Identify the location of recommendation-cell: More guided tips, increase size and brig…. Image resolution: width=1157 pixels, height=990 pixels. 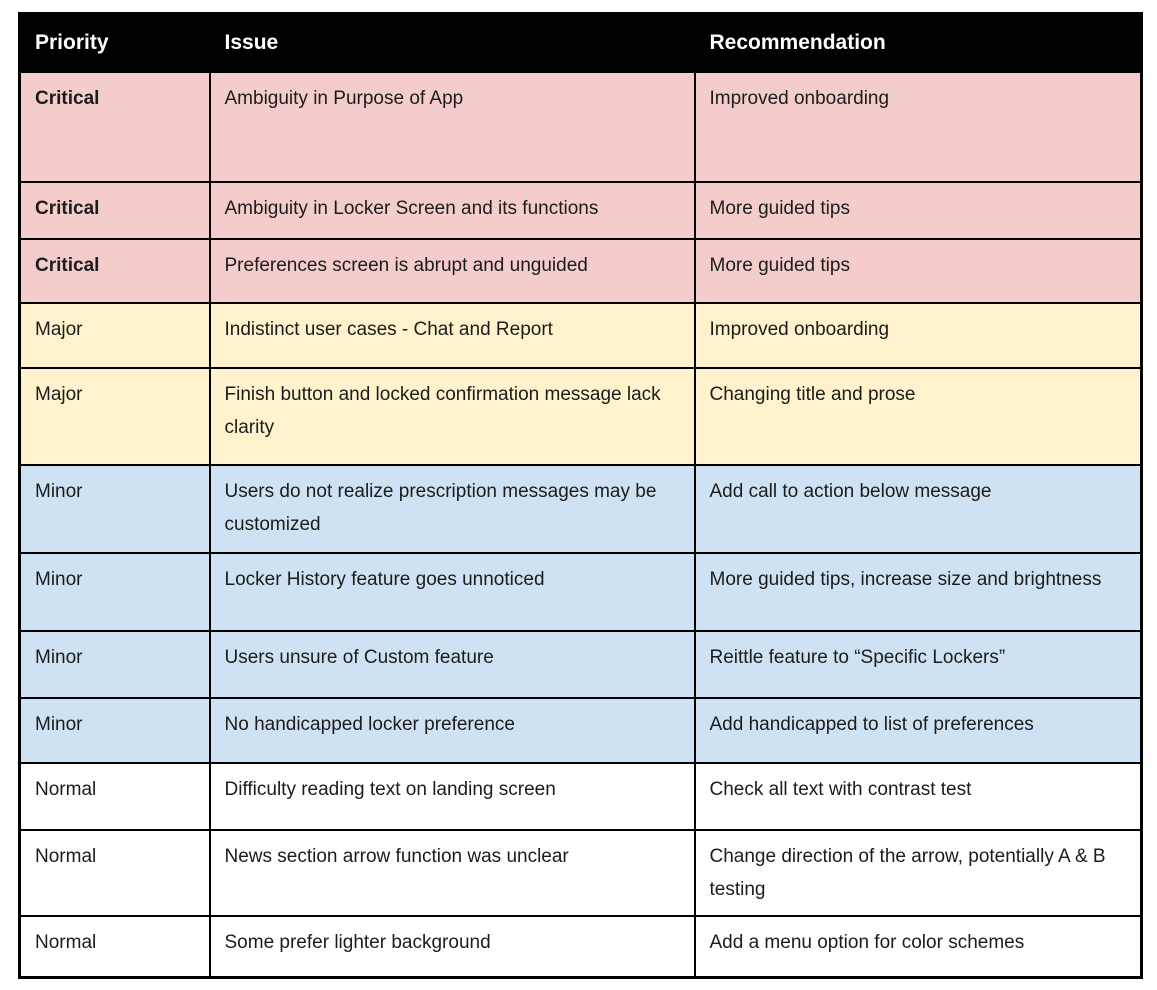
(918, 591).